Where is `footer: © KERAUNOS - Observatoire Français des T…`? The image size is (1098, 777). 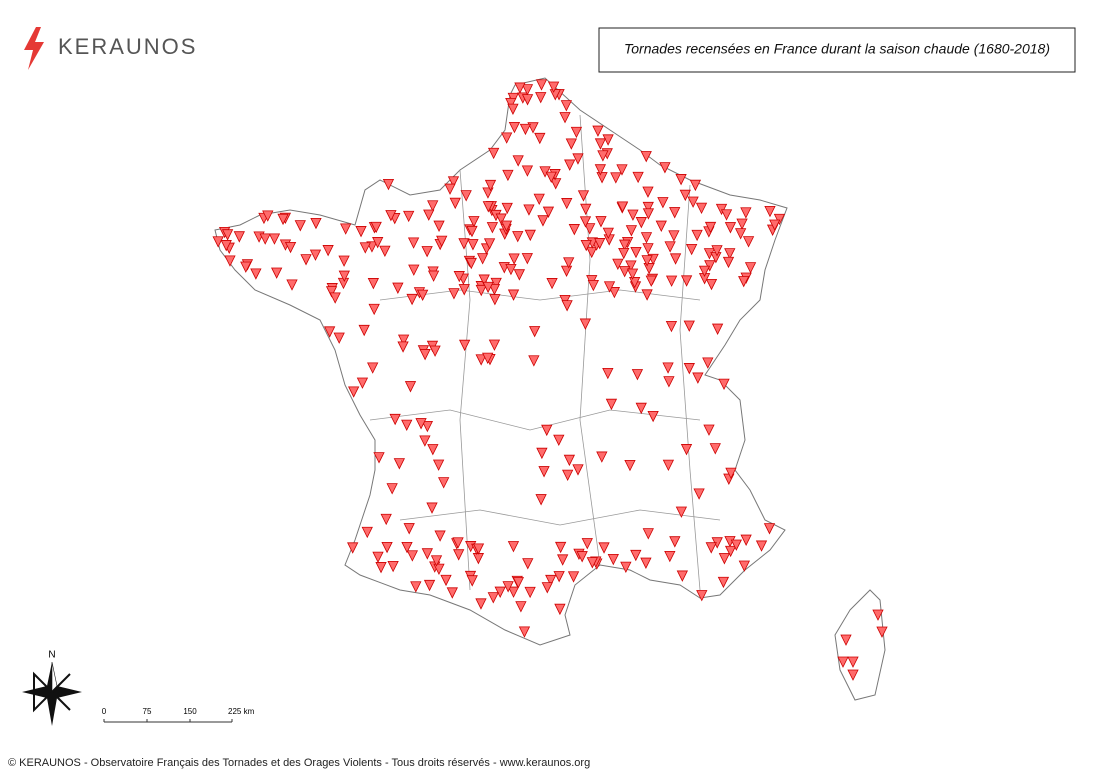 footer: © KERAUNOS - Observatoire Français des T… is located at coordinates (299, 763).